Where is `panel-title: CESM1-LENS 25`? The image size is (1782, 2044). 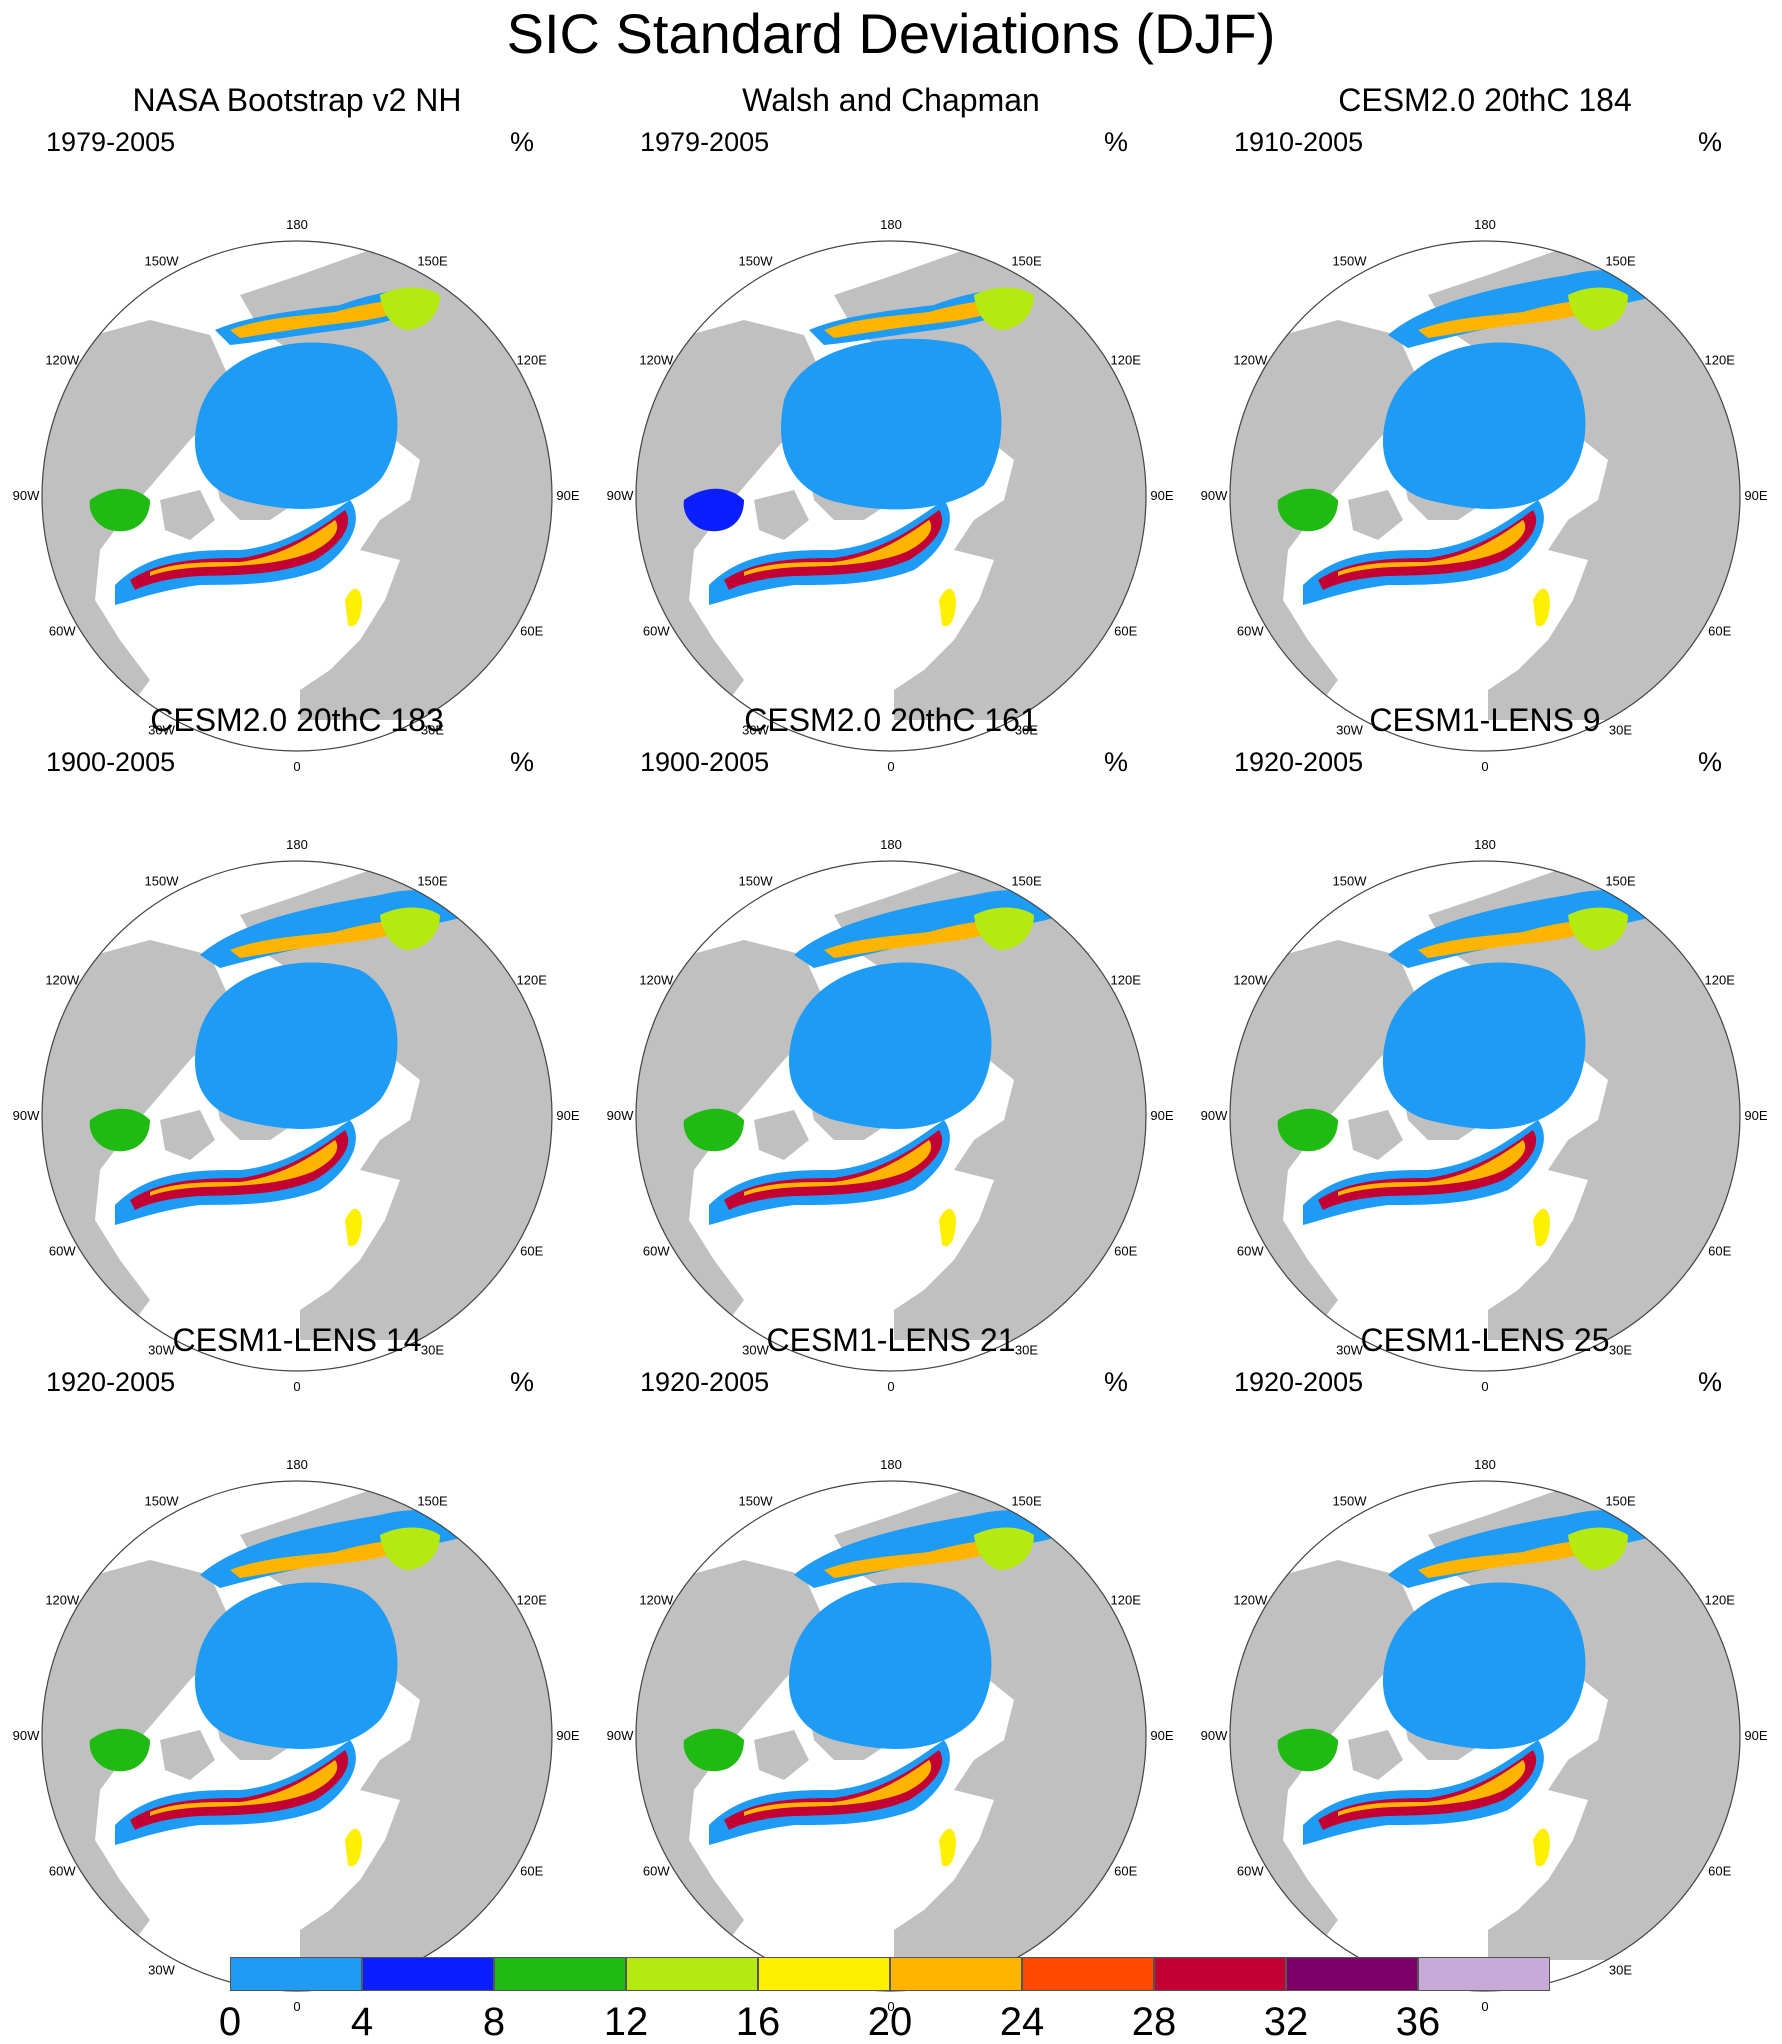 panel-title: CESM1-LENS 25 is located at coordinates (1485, 1340).